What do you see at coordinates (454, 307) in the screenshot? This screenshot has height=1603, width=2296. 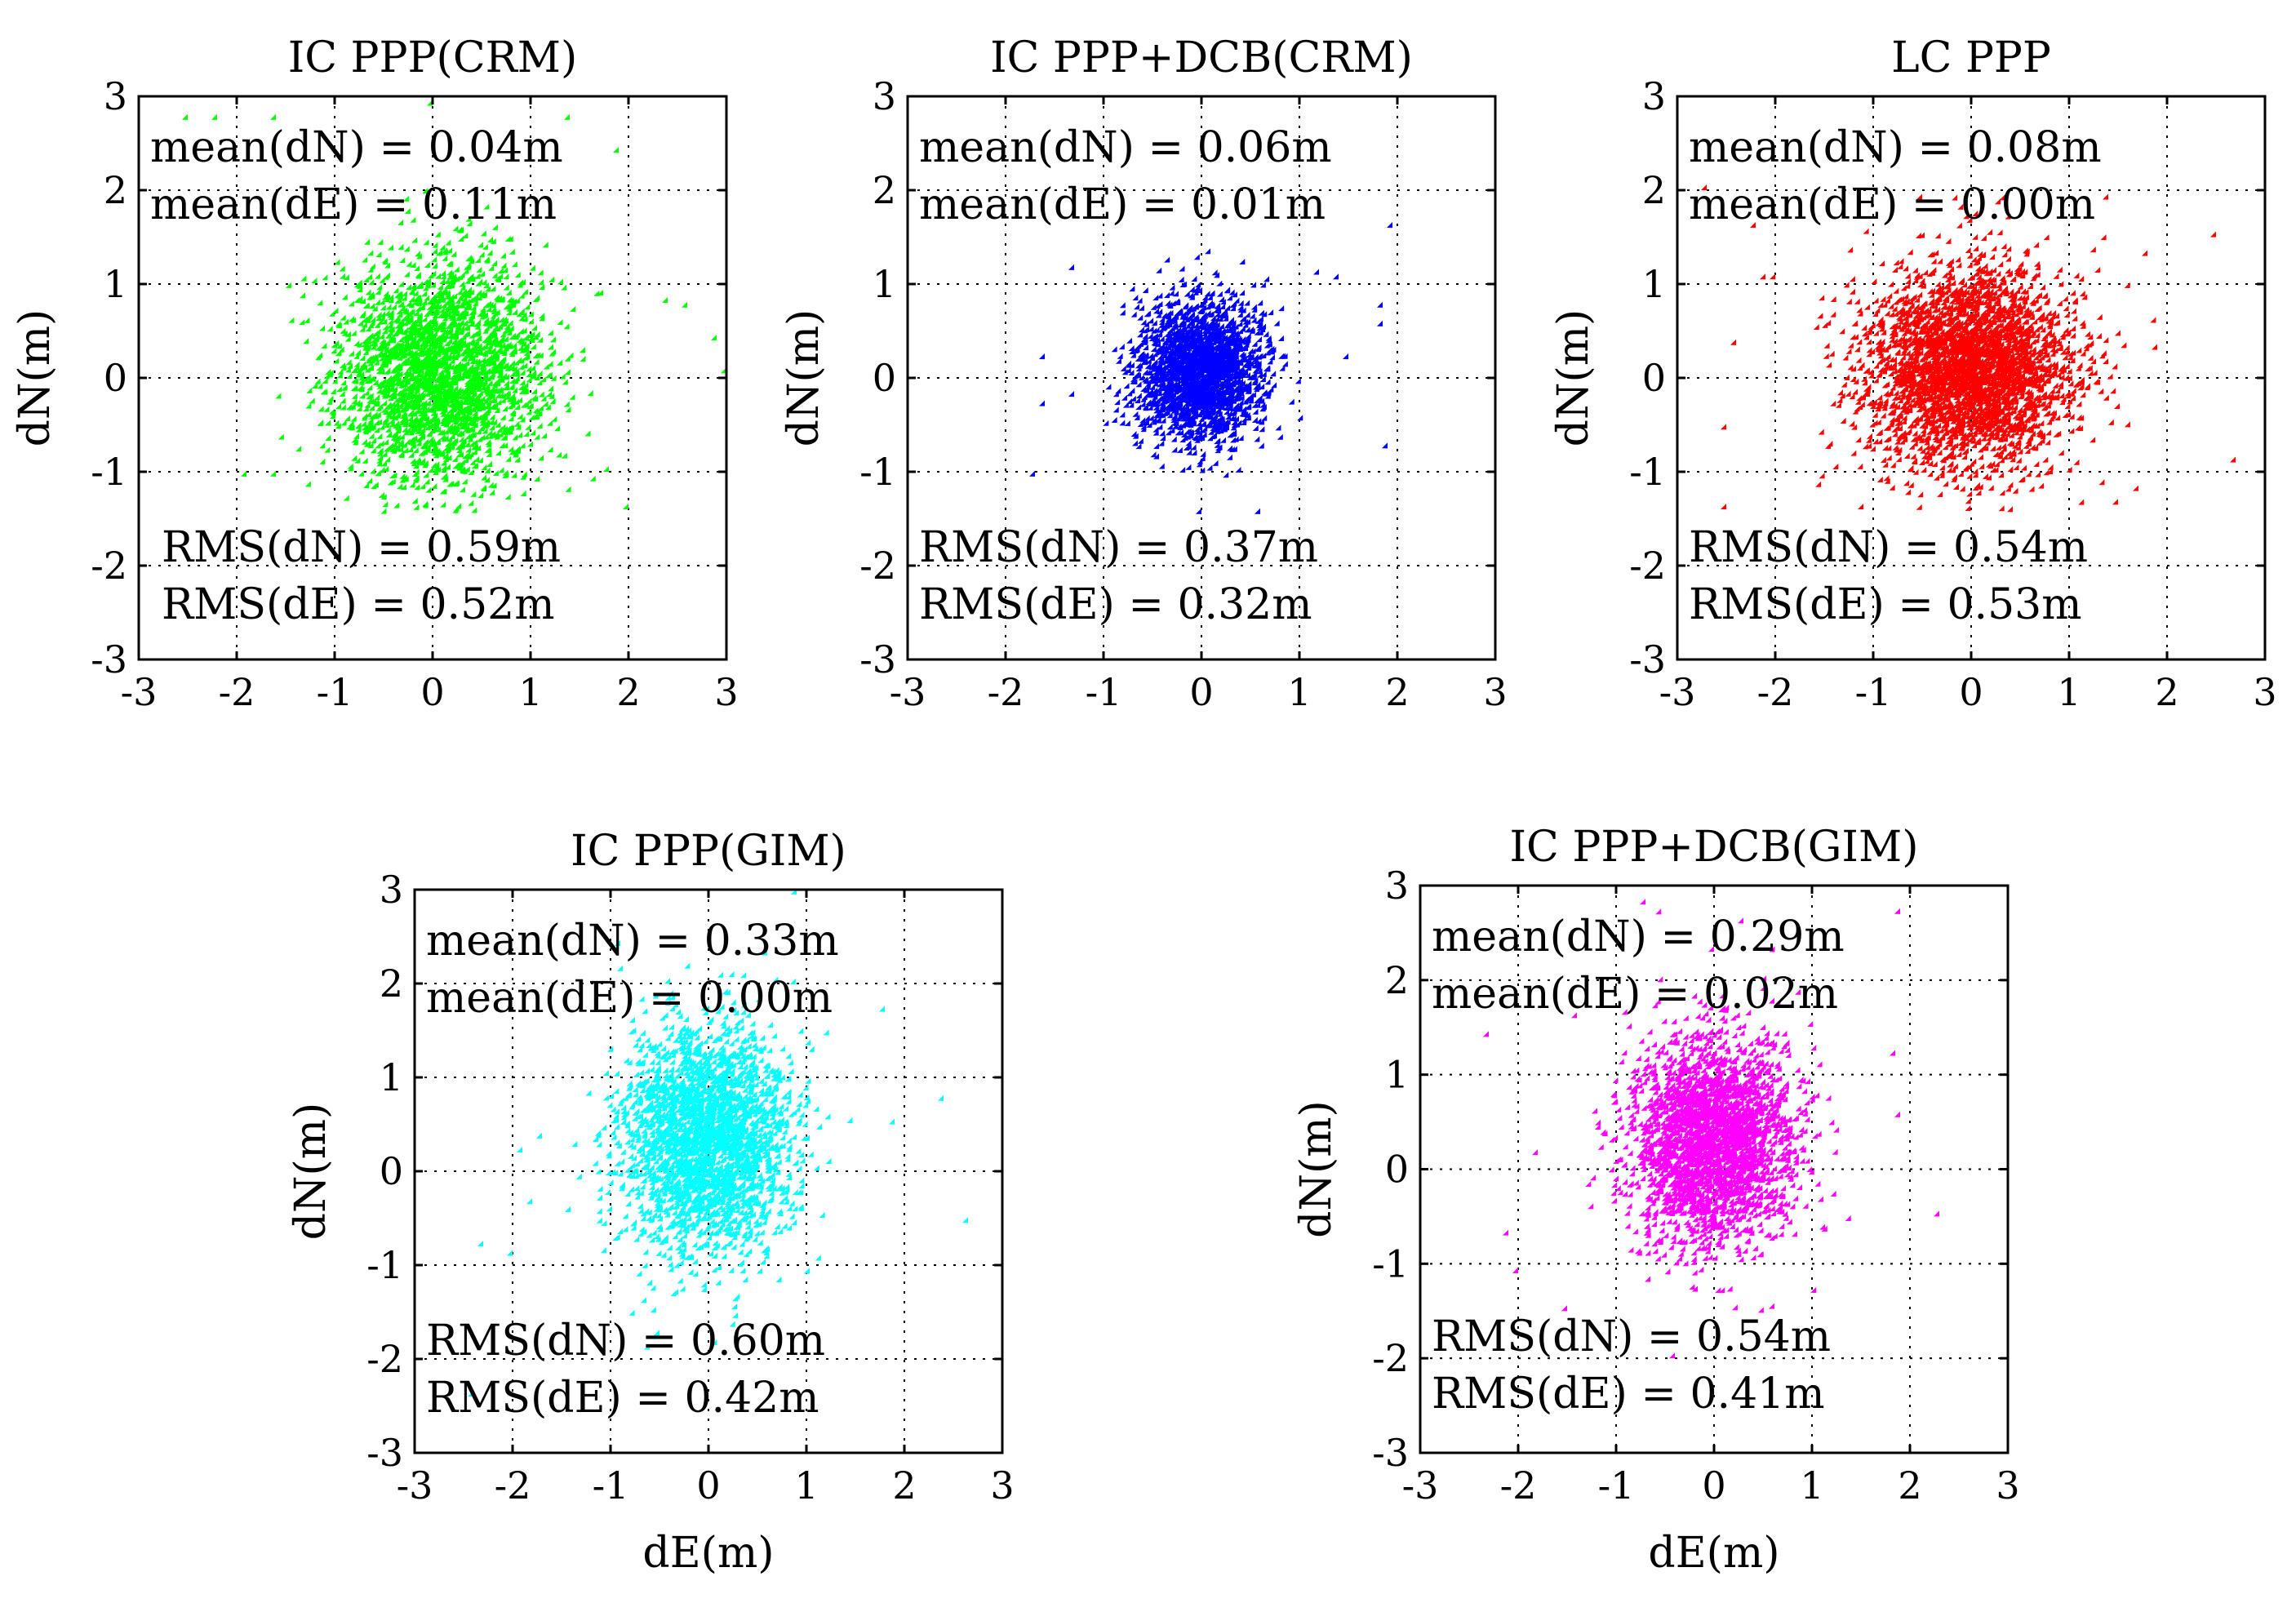 I see `scatter-points` at bounding box center [454, 307].